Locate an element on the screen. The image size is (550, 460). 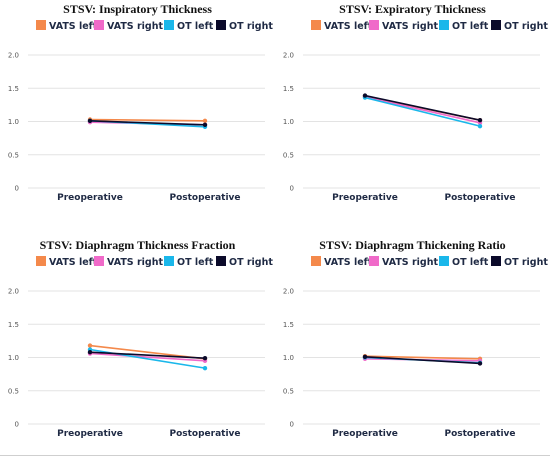
chart-title: STSV: Diaphragm Thickening Ratio is located at coordinates (412, 245).